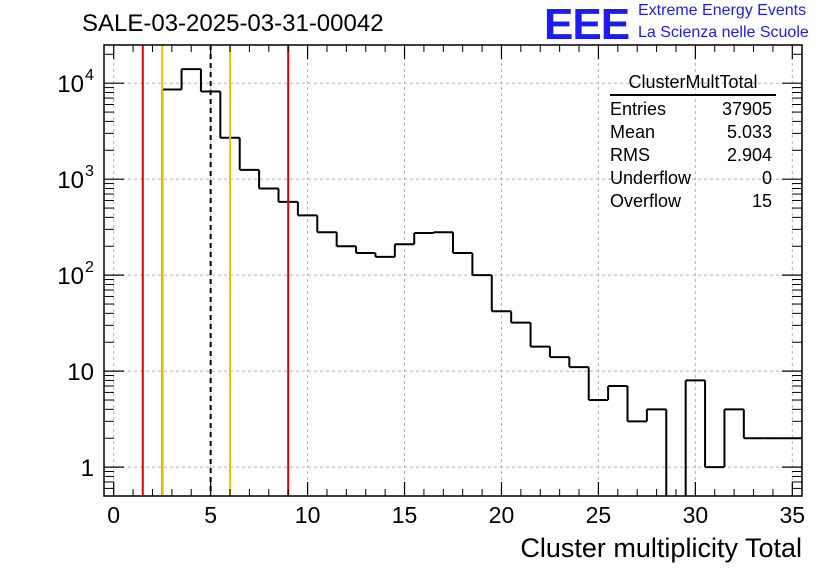  Describe the element at coordinates (723, 32) in the screenshot. I see `eee-logo-line2: La Scienza nelle Scuole` at that location.